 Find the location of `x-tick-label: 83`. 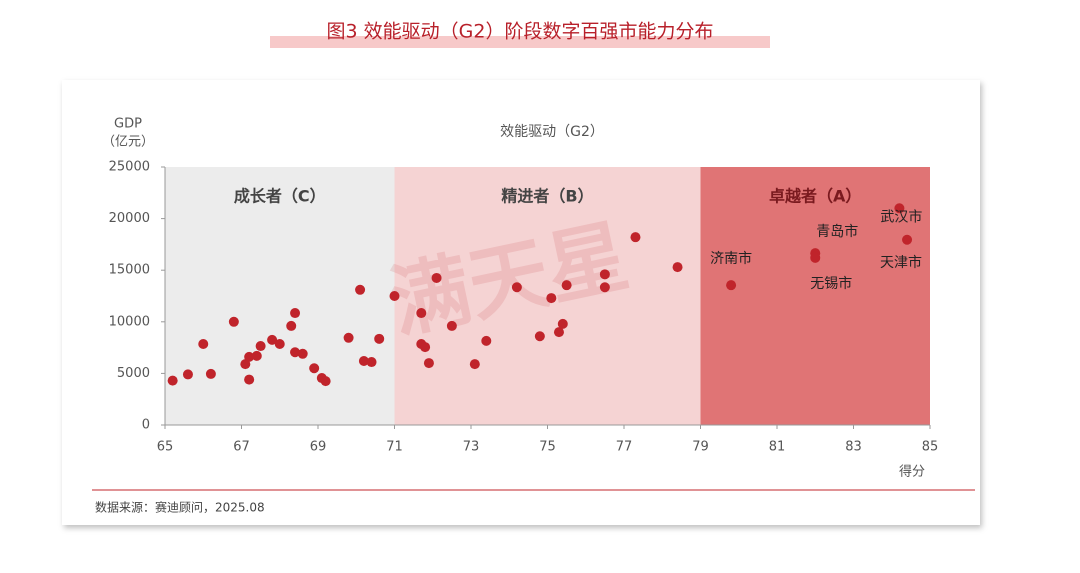

x-tick-label: 83 is located at coordinates (853, 447).